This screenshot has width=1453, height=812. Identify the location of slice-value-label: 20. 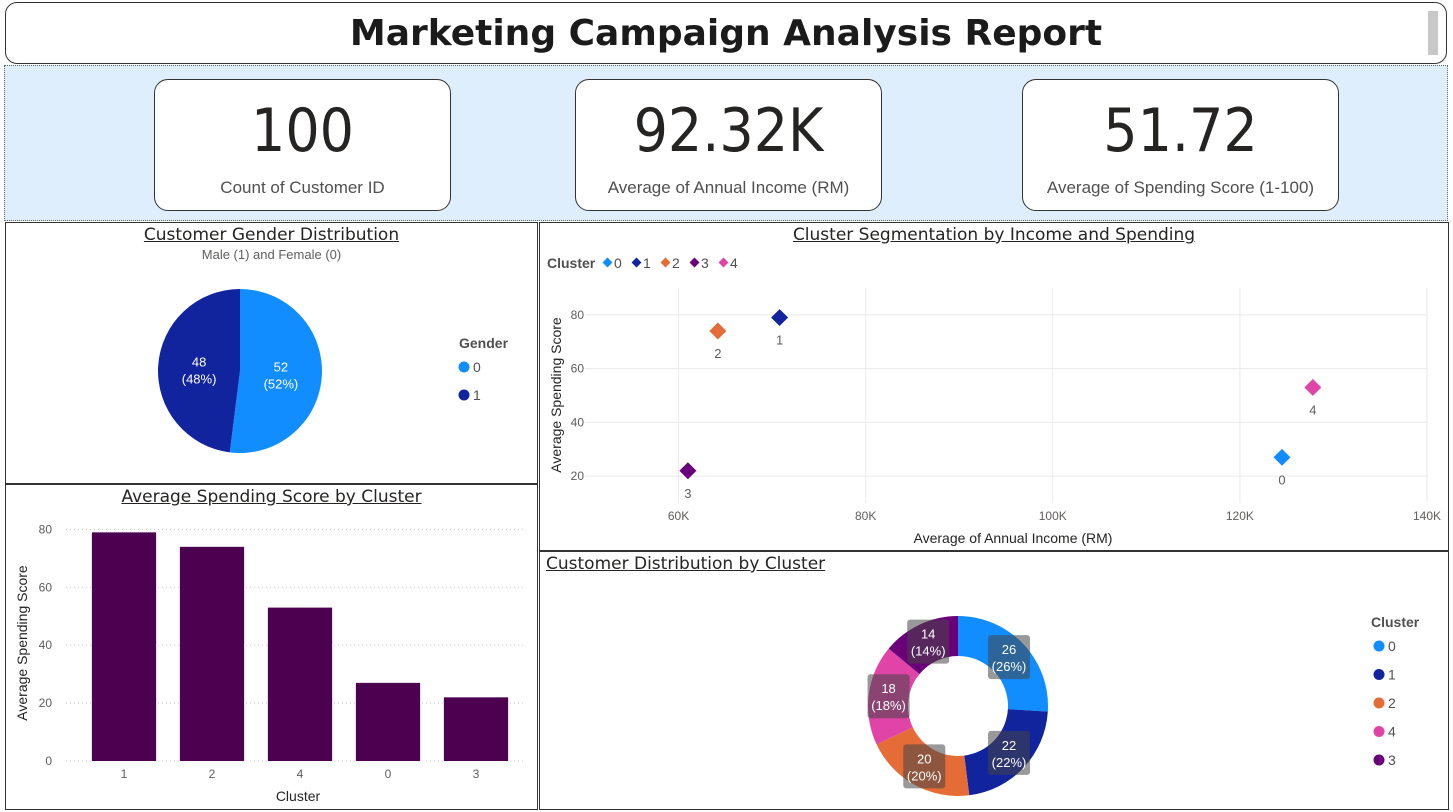
(924, 758).